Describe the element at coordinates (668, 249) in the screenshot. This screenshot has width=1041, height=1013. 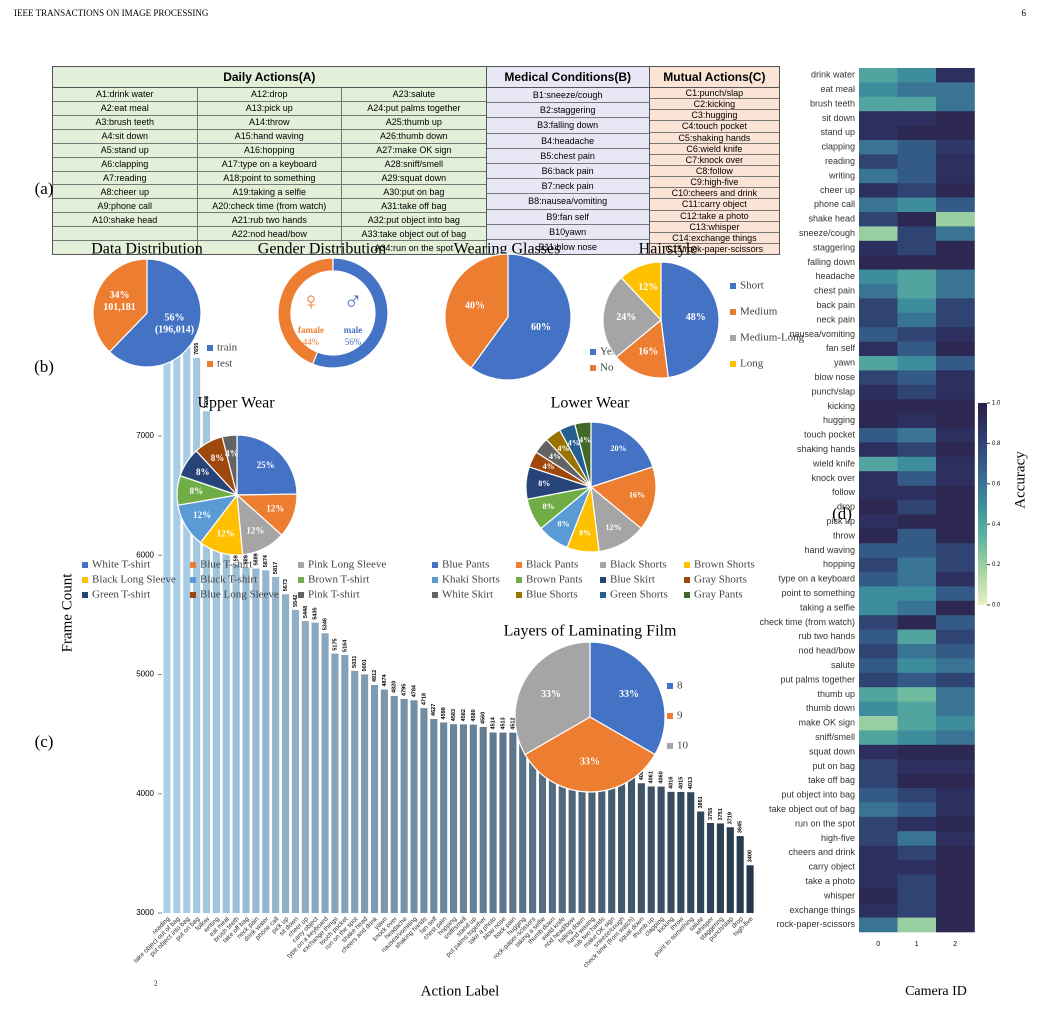
I see `chart-title: Hairstyle` at that location.